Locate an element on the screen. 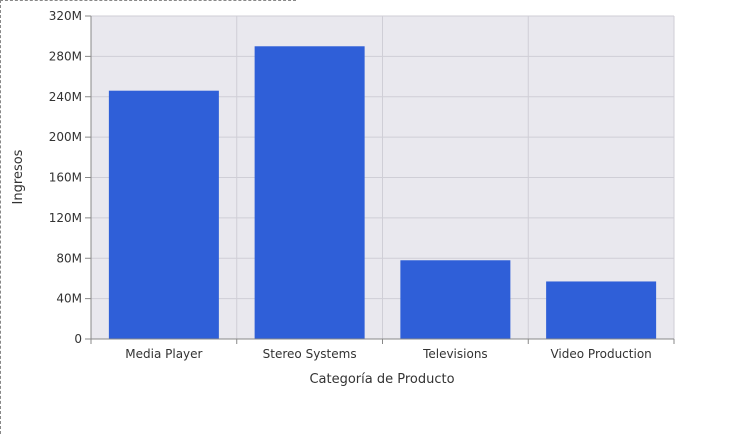  x-tick-label: Media Player is located at coordinates (163, 354).